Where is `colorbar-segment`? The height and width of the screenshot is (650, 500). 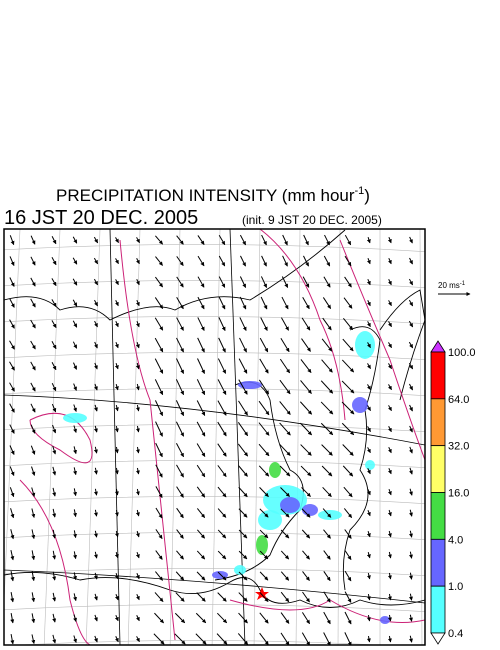 colorbar-segment is located at coordinates (438, 562).